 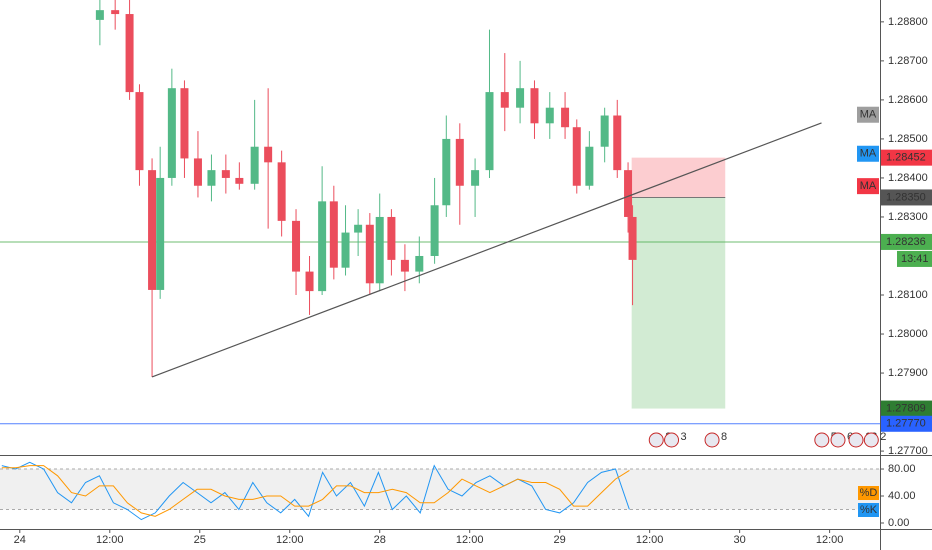 What do you see at coordinates (740, 540) in the screenshot?
I see `x-tick-label: 30` at bounding box center [740, 540].